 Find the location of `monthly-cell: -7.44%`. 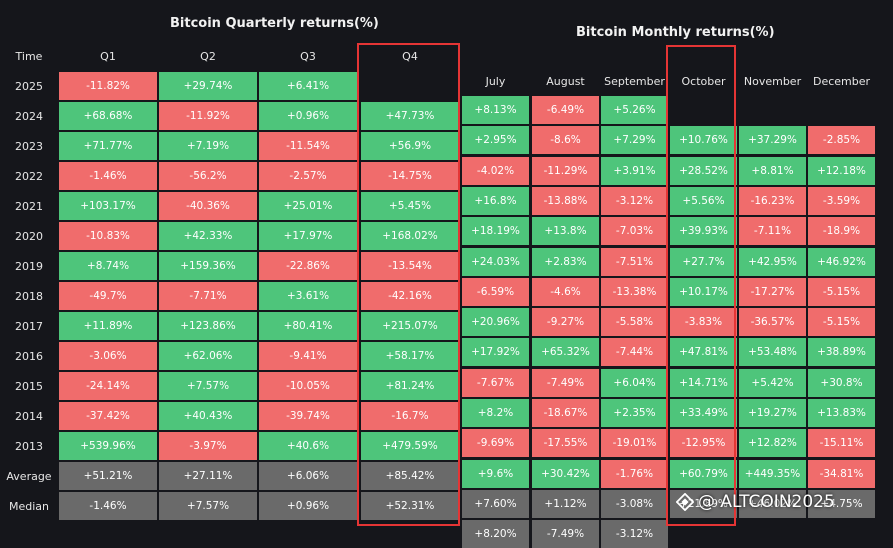

monthly-cell: -7.44% is located at coordinates (634, 352).